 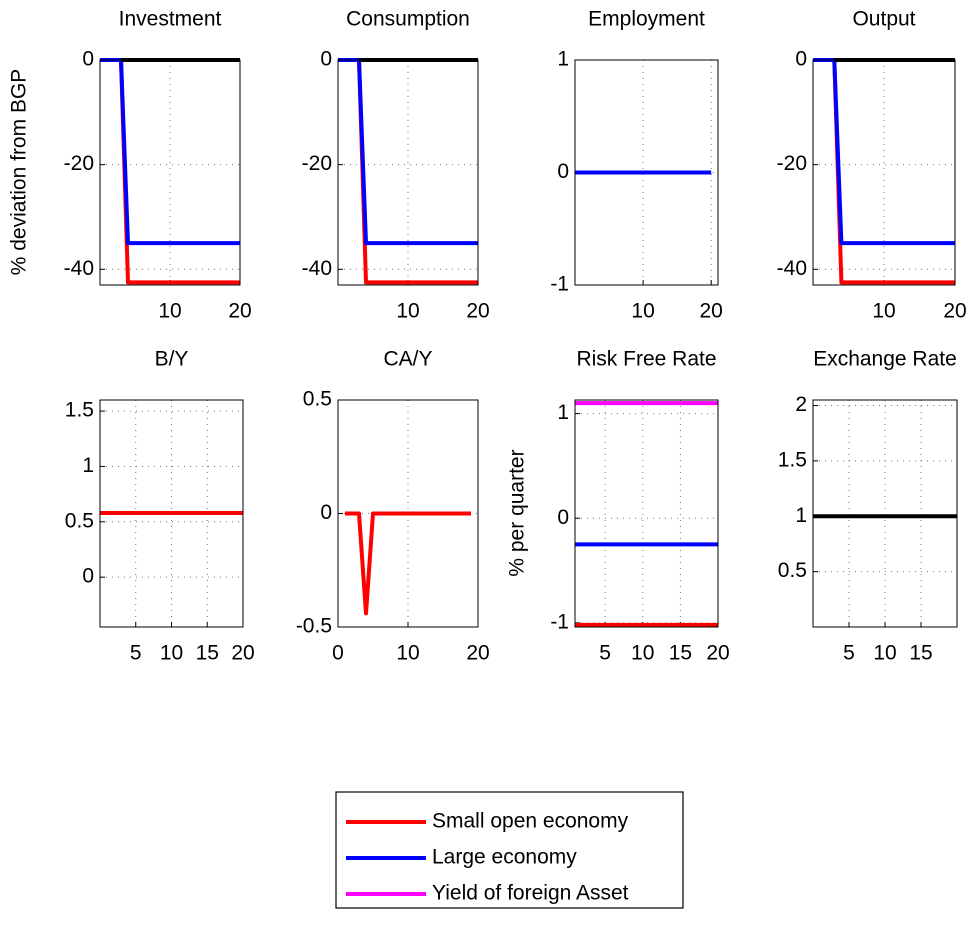 What do you see at coordinates (19, 172) in the screenshot?
I see `y-axis-label: % deviation from BGP` at bounding box center [19, 172].